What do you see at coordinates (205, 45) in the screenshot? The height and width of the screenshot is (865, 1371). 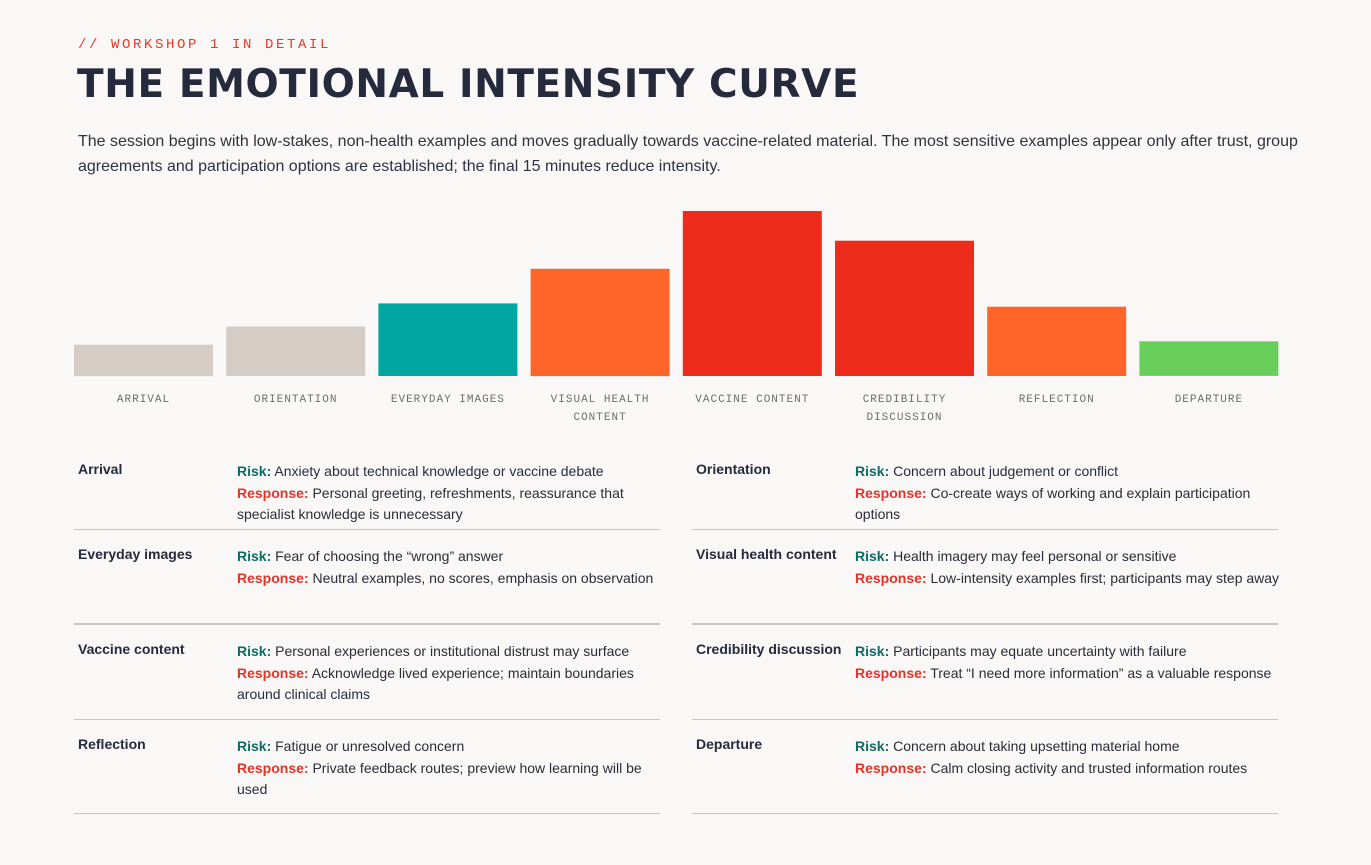 I see `section-kicker: // WORKSHOP 1 IN DETAIL` at bounding box center [205, 45].